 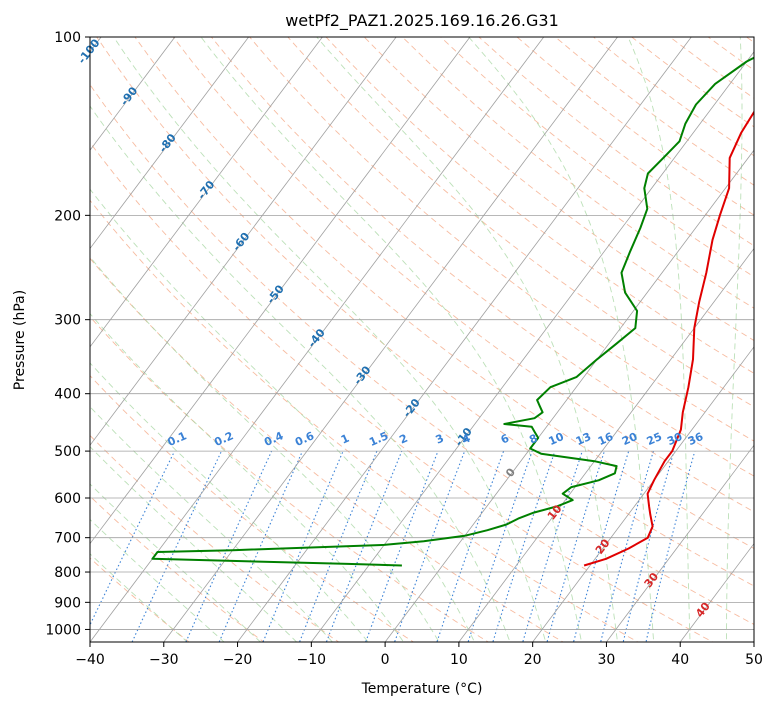 What do you see at coordinates (680, 660) in the screenshot?
I see `x-tick-label: 40` at bounding box center [680, 660].